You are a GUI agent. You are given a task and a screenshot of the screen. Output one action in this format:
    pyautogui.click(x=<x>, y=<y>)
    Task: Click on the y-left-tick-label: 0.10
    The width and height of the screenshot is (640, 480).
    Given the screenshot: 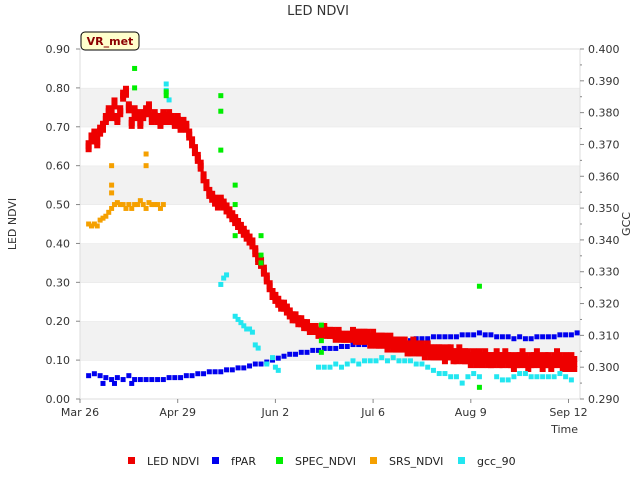 What is the action you would take?
    pyautogui.click(x=58, y=360)
    